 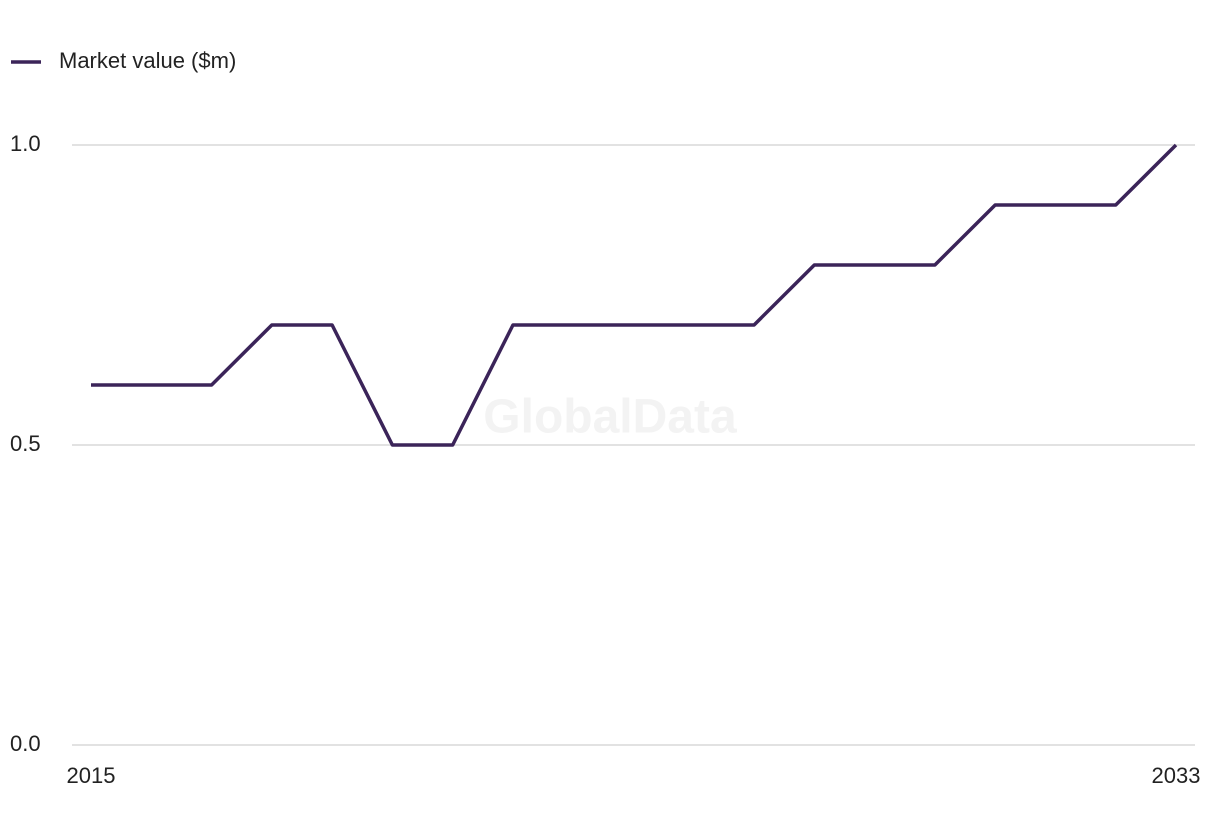 What do you see at coordinates (610, 417) in the screenshot?
I see `watermark: GlobalData` at bounding box center [610, 417].